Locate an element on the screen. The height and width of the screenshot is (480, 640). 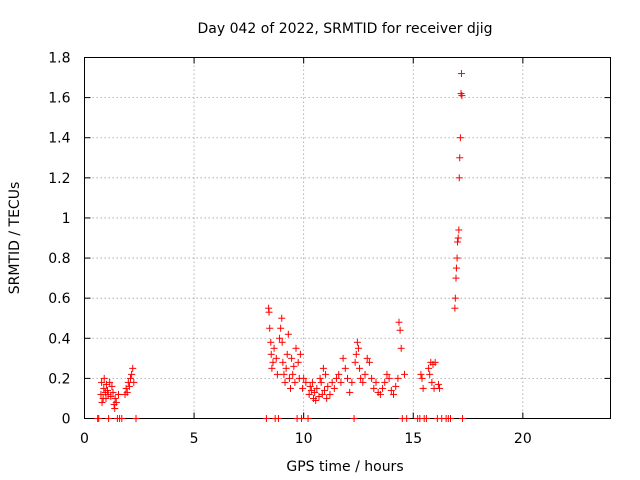
x-tick-label: 20 is located at coordinates (523, 439).